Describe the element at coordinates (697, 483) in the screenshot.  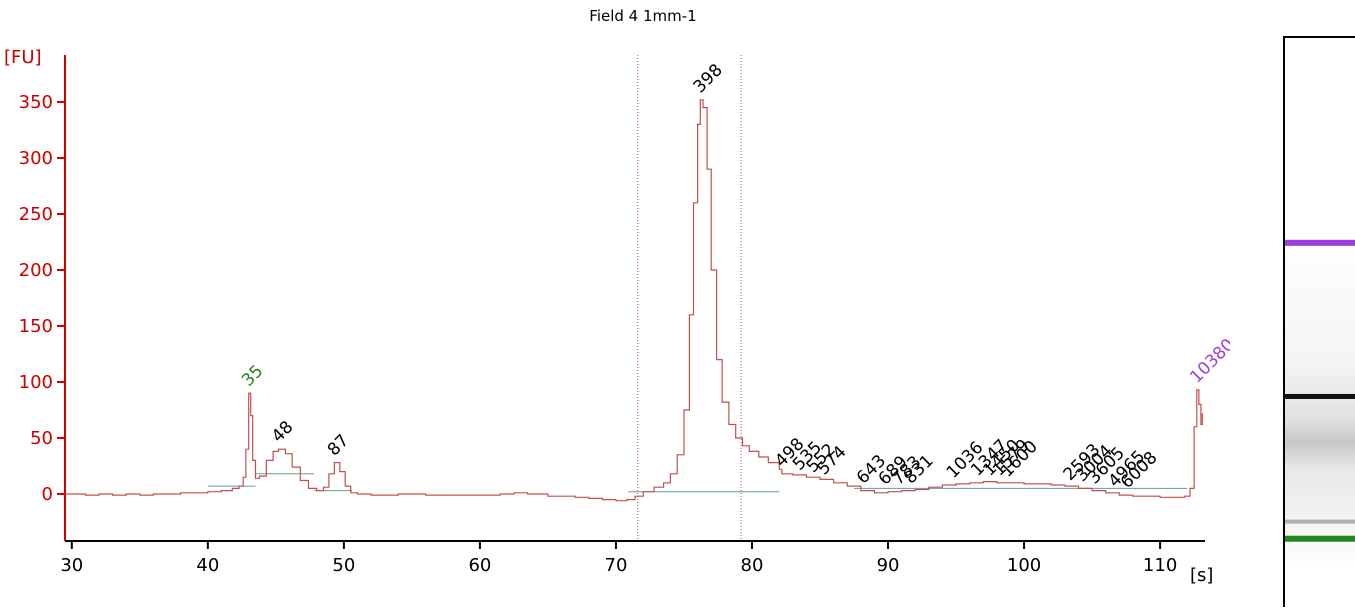
I see `peak-baselines` at that location.